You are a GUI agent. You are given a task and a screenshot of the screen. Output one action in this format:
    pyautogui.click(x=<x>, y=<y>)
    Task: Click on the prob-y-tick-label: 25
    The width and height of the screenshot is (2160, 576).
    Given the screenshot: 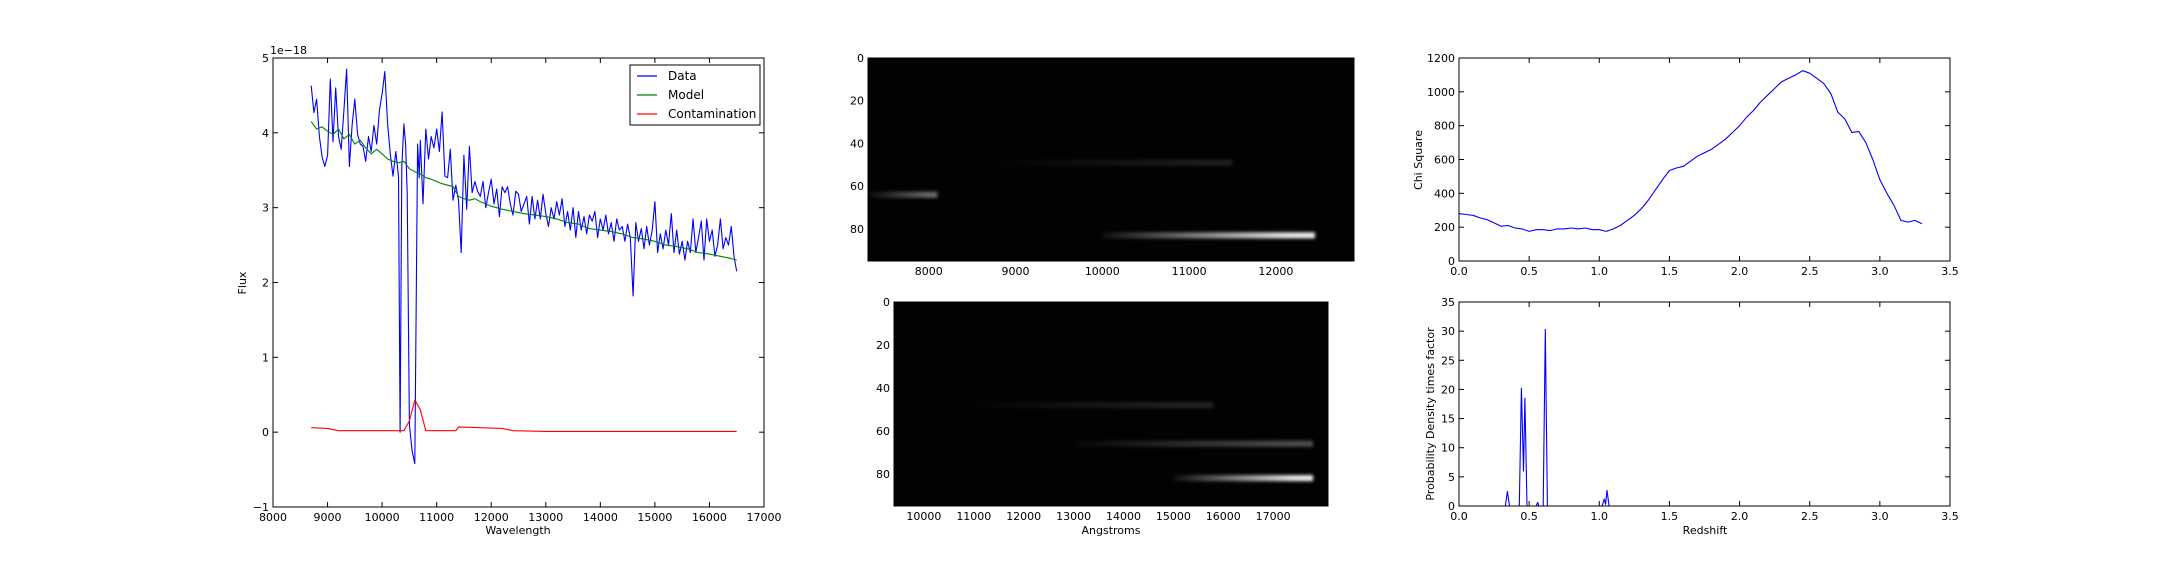 What is the action you would take?
    pyautogui.click(x=1448, y=360)
    